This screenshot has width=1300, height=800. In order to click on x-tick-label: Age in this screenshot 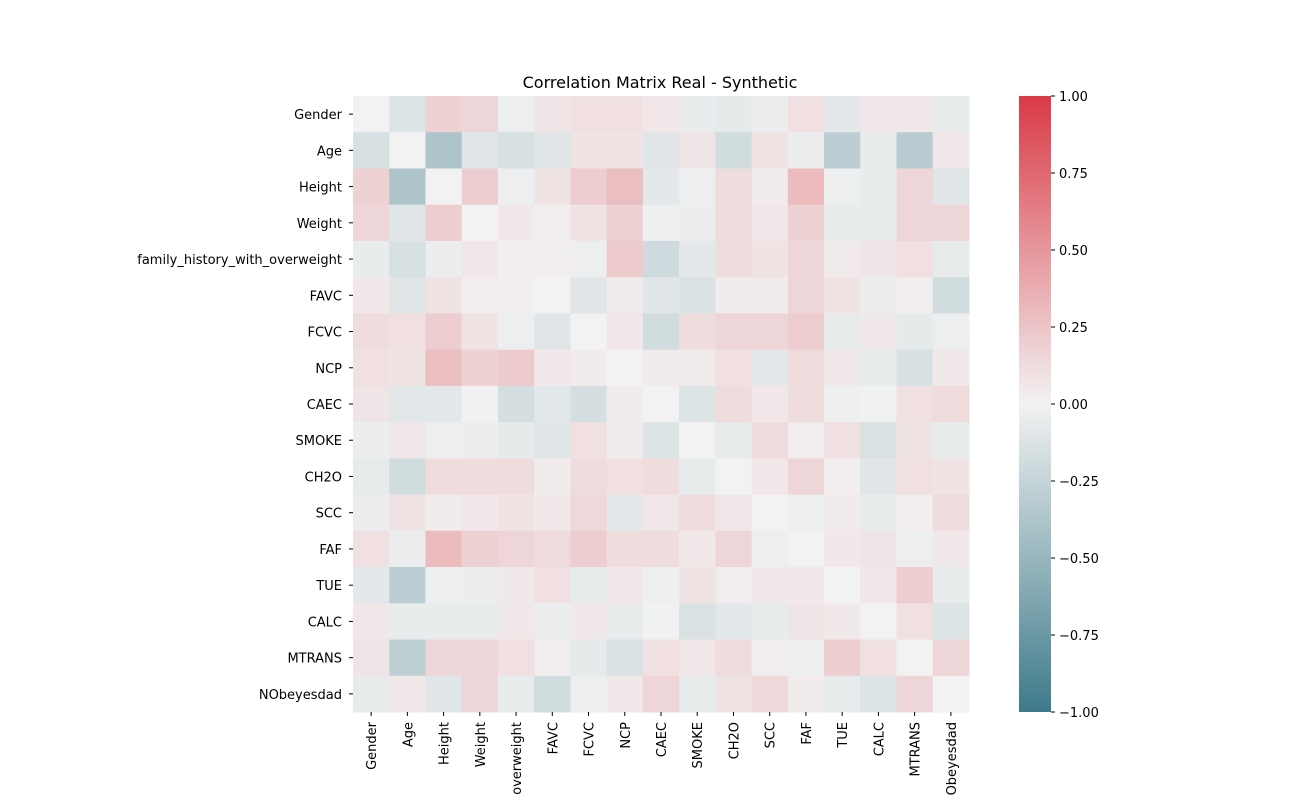, I will do `click(408, 734)`.